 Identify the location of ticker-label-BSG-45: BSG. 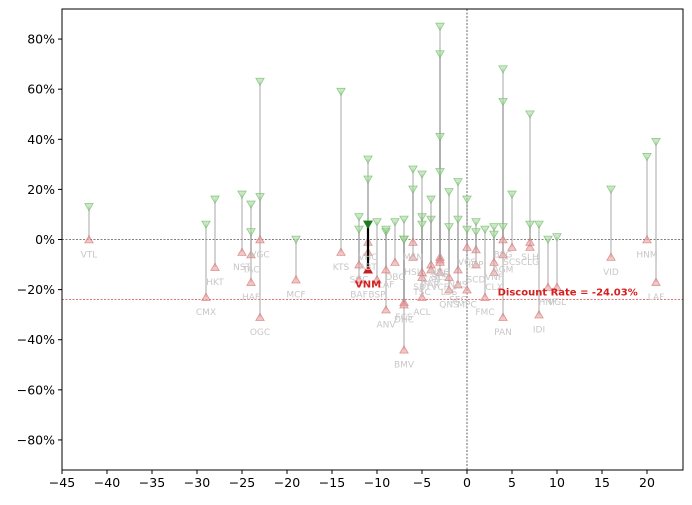
(503, 256).